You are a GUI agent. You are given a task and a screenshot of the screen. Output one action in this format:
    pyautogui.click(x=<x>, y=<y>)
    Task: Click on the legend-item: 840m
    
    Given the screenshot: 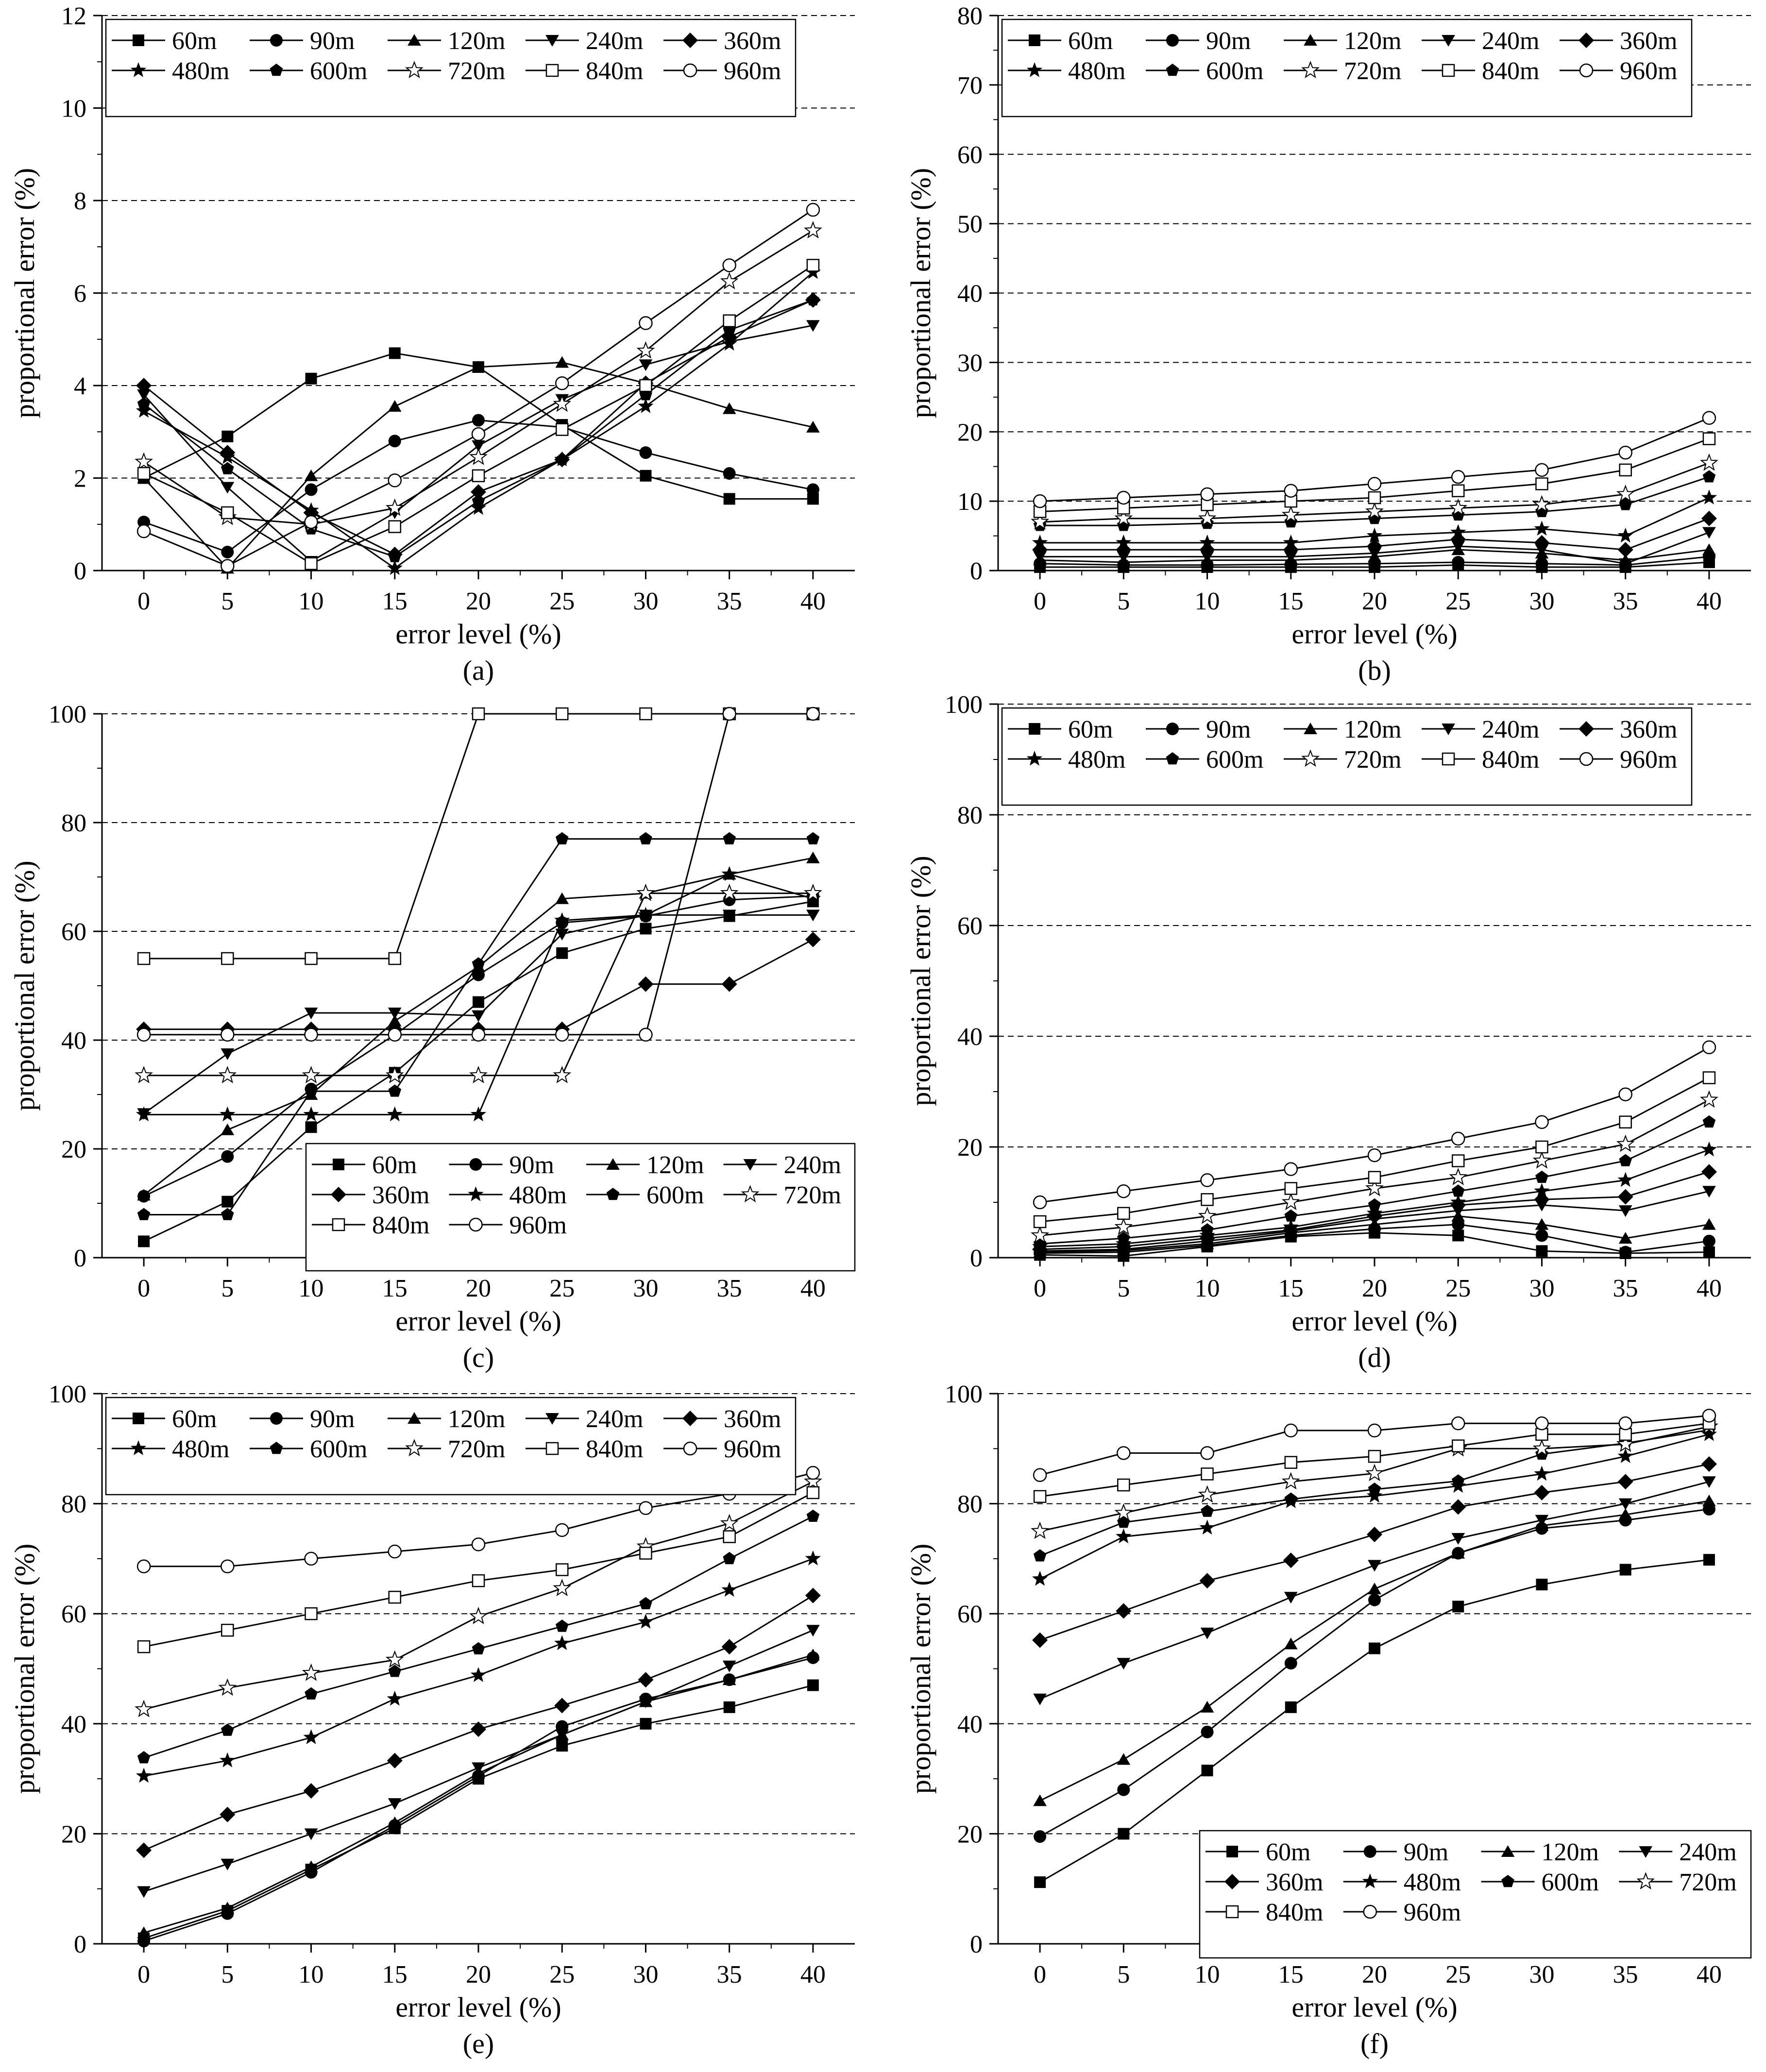 What is the action you would take?
    pyautogui.click(x=1480, y=760)
    